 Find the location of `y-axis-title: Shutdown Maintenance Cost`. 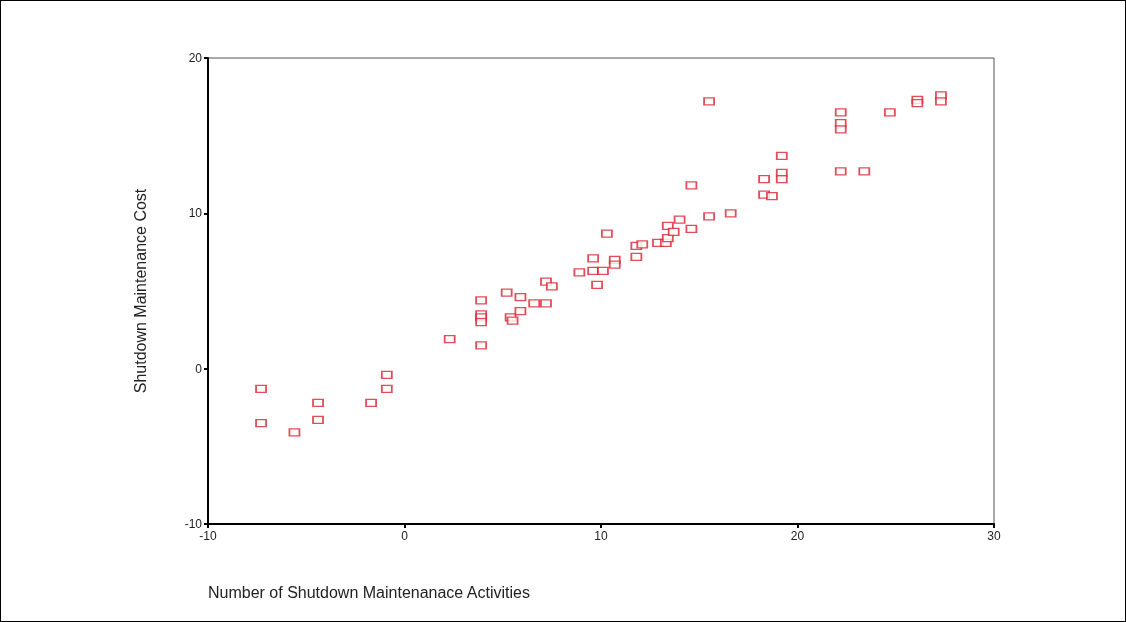

y-axis-title: Shutdown Maintenance Cost is located at coordinates (140, 291).